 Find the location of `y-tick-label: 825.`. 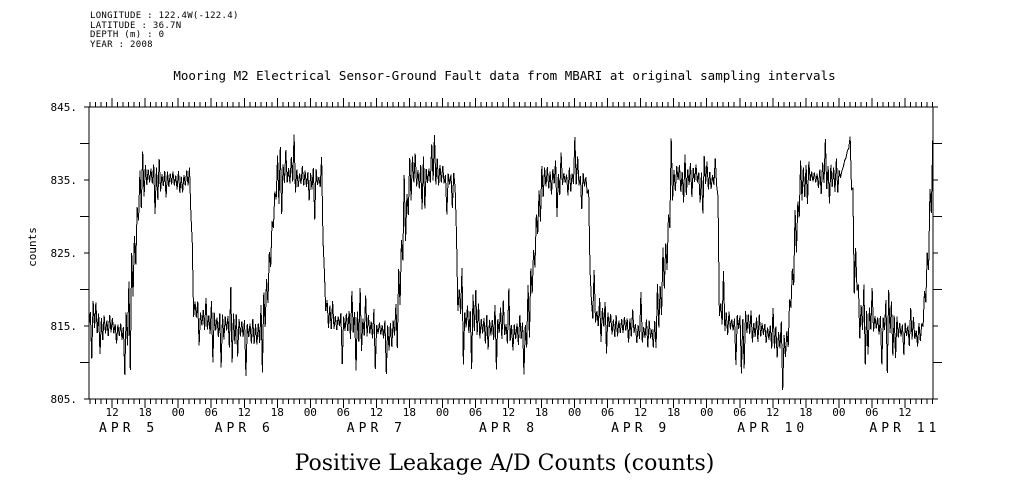

y-tick-label: 825. is located at coordinates (64, 253).